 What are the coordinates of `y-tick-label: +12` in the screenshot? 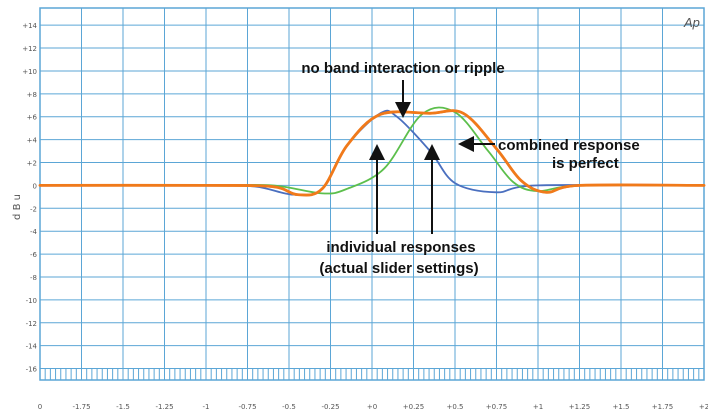 It's located at (29, 49).